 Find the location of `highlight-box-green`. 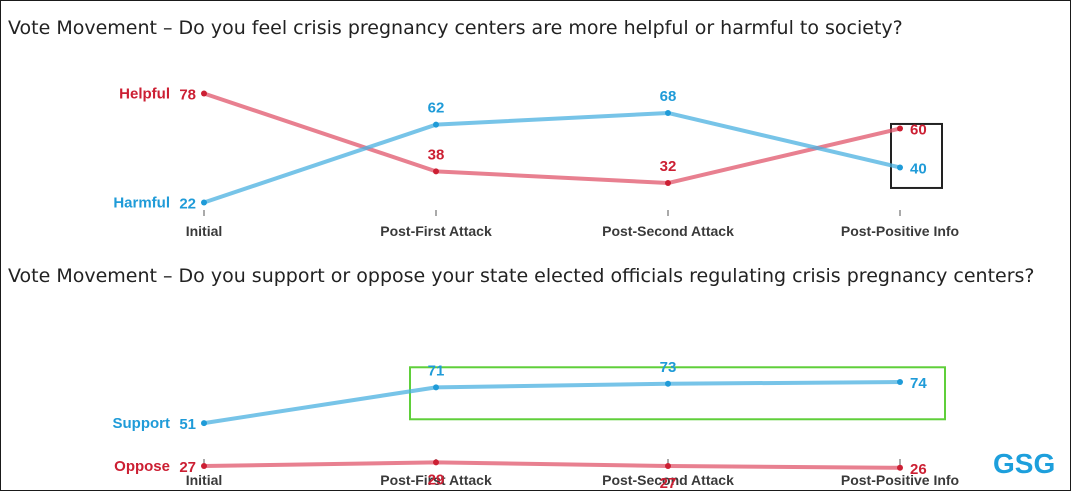

highlight-box-green is located at coordinates (677, 393).